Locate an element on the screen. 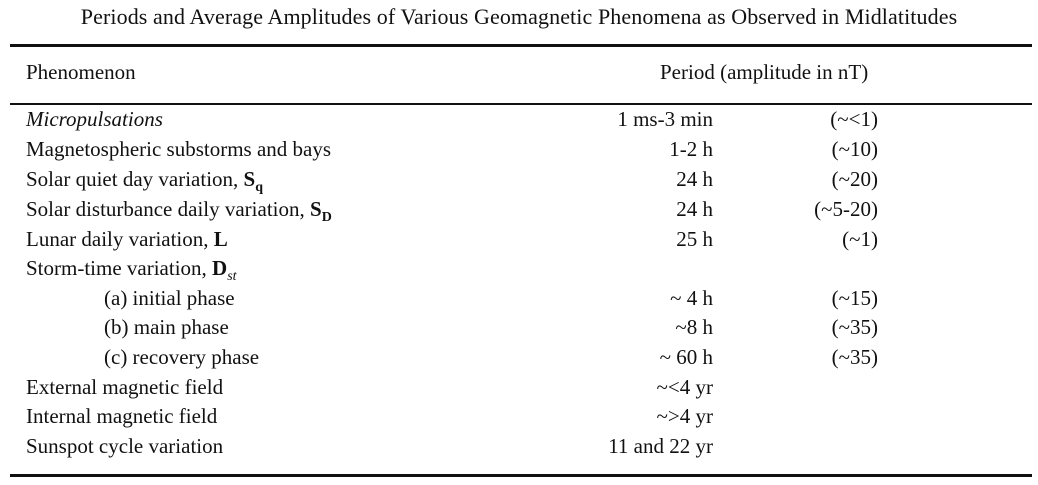 The height and width of the screenshot is (485, 1038). period-value: 1 ms-3 min is located at coordinates (665, 119).